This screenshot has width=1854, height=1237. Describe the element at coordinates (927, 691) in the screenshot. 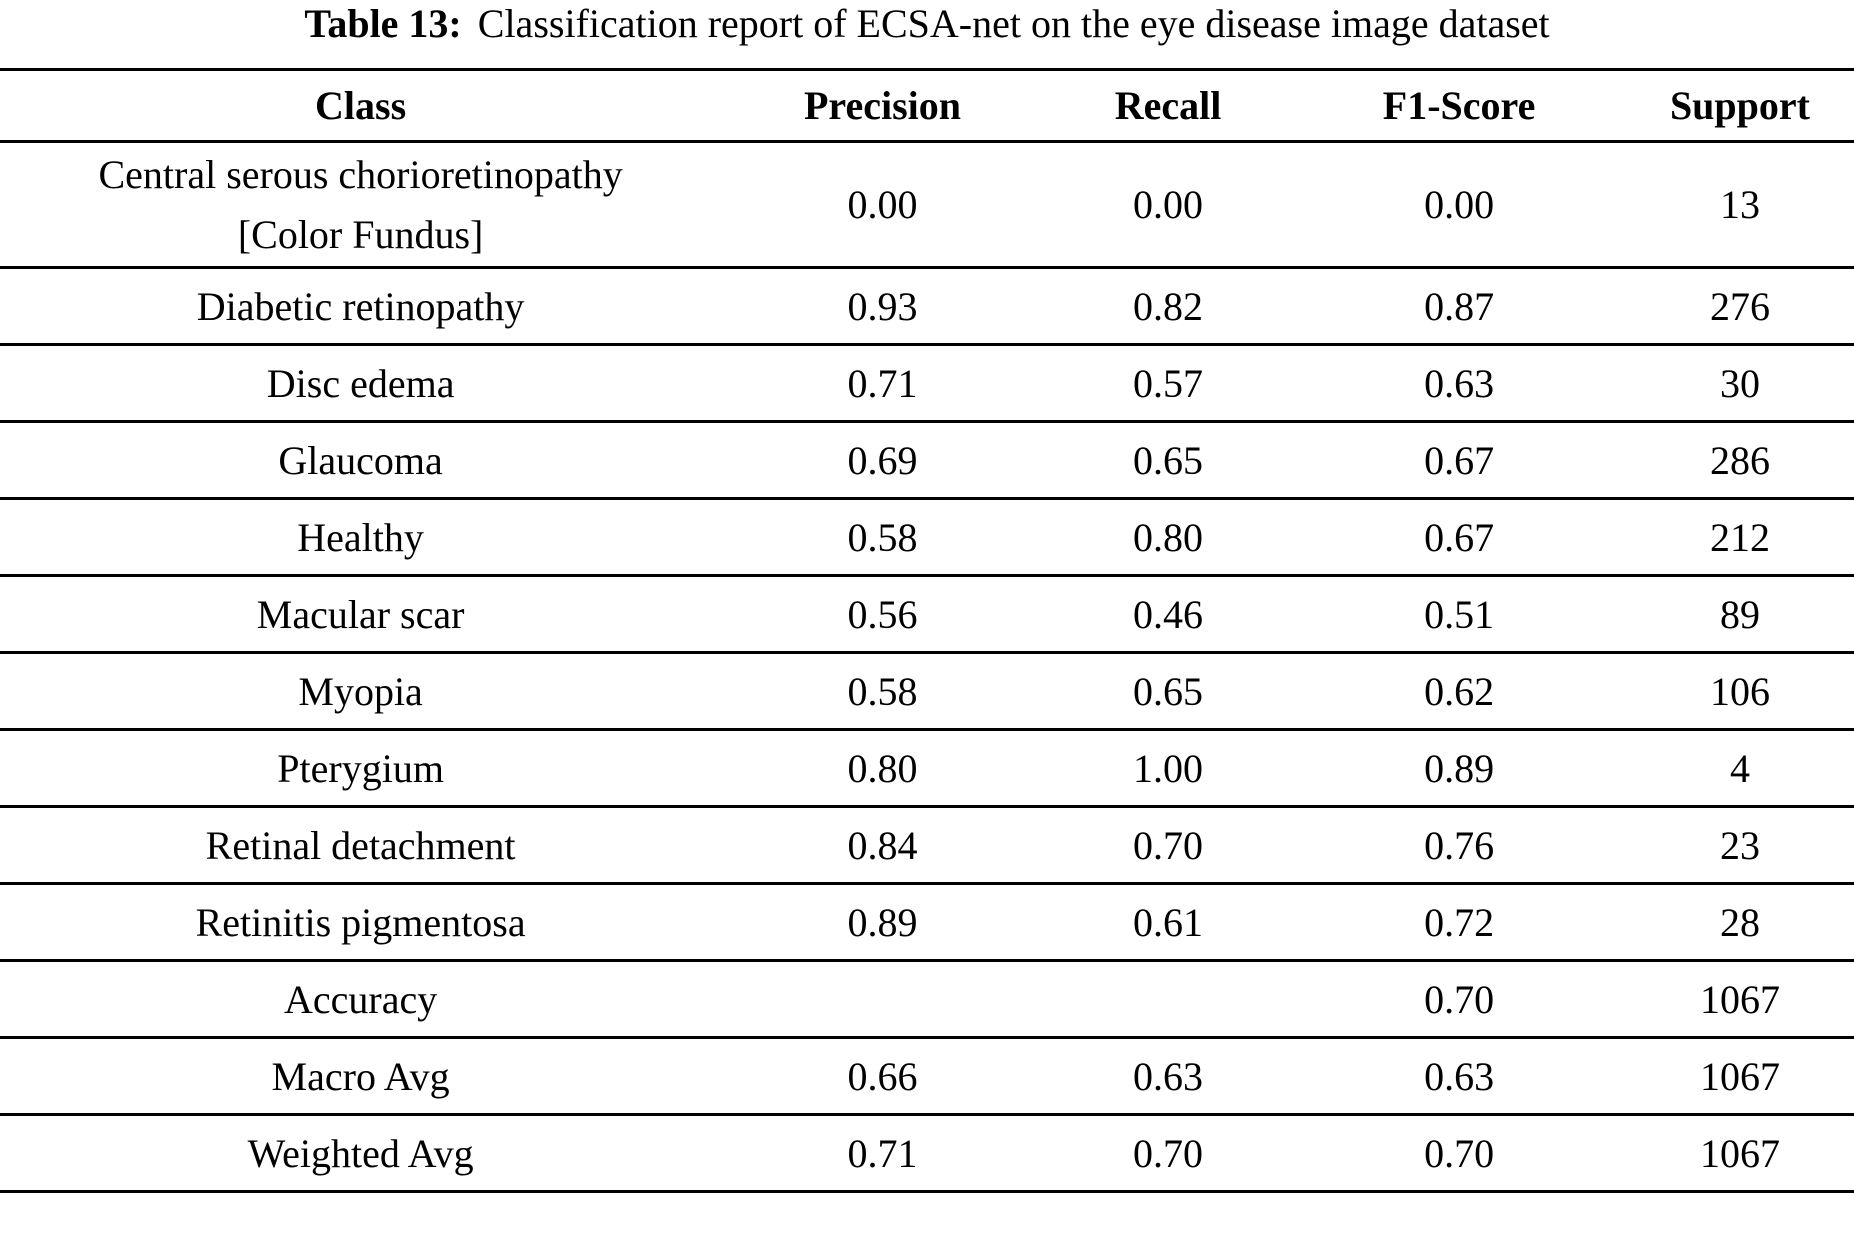

I see `table-row: Myopia 0.58 0.65 0.62 106` at that location.